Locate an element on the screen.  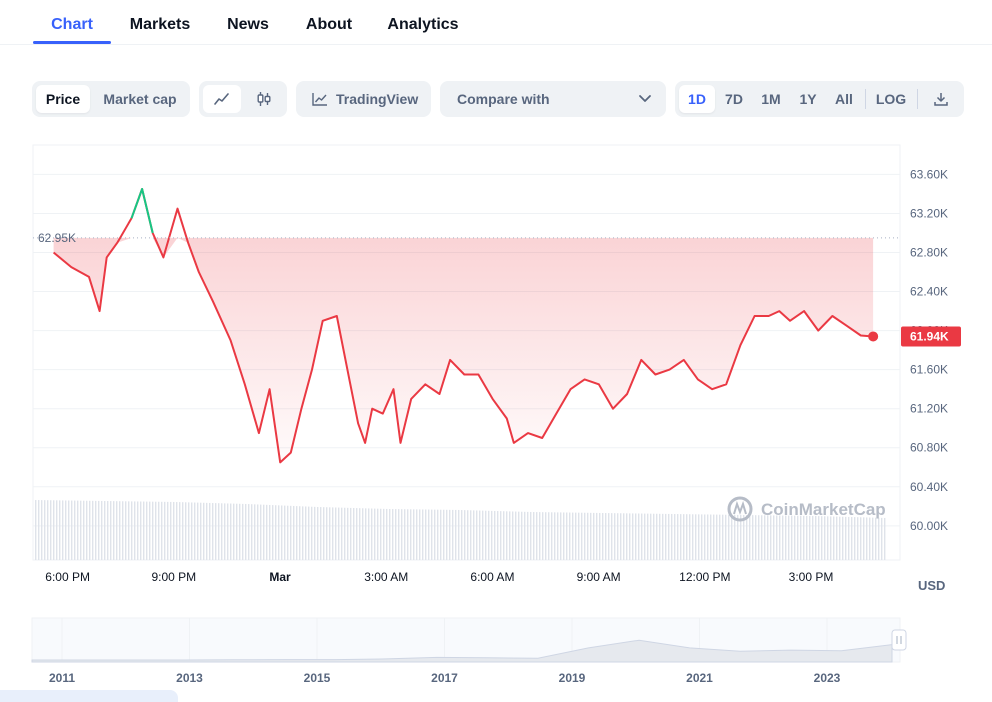
x-tick-label: 3:00 AM is located at coordinates (386, 577).